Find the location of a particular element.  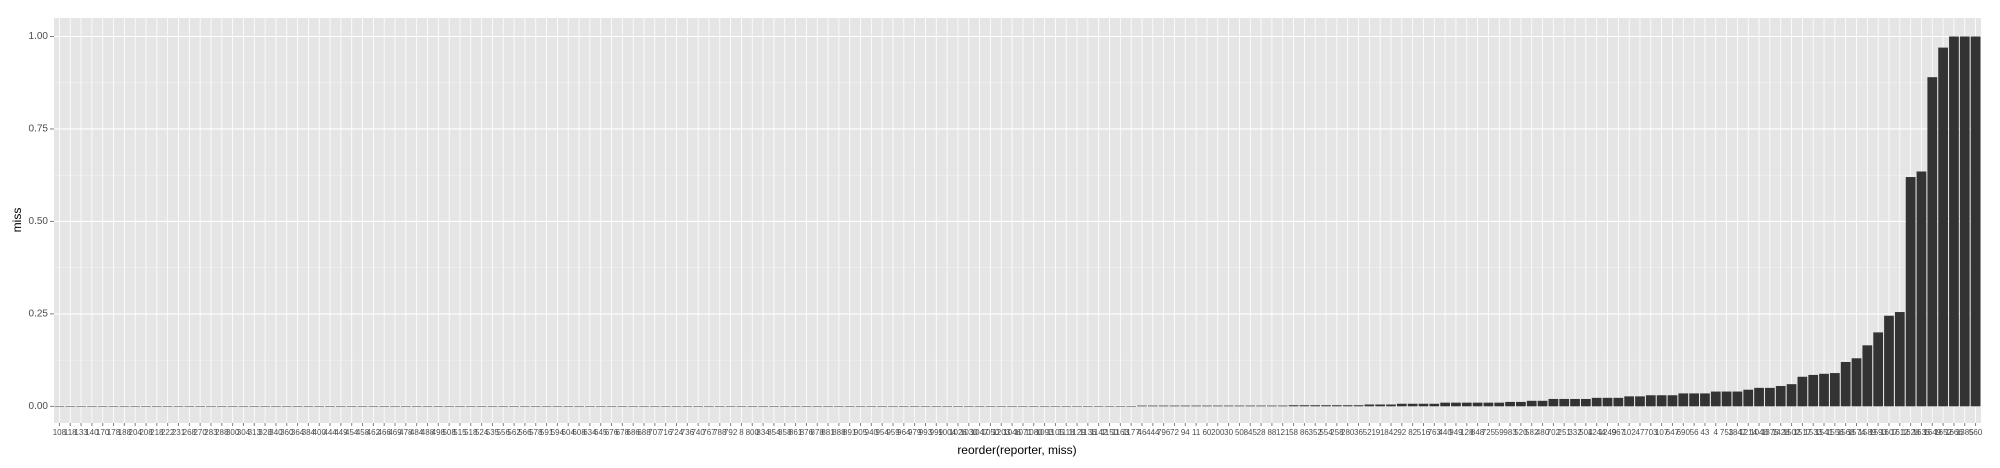

x-tick-label: 86 is located at coordinates (1304, 432).